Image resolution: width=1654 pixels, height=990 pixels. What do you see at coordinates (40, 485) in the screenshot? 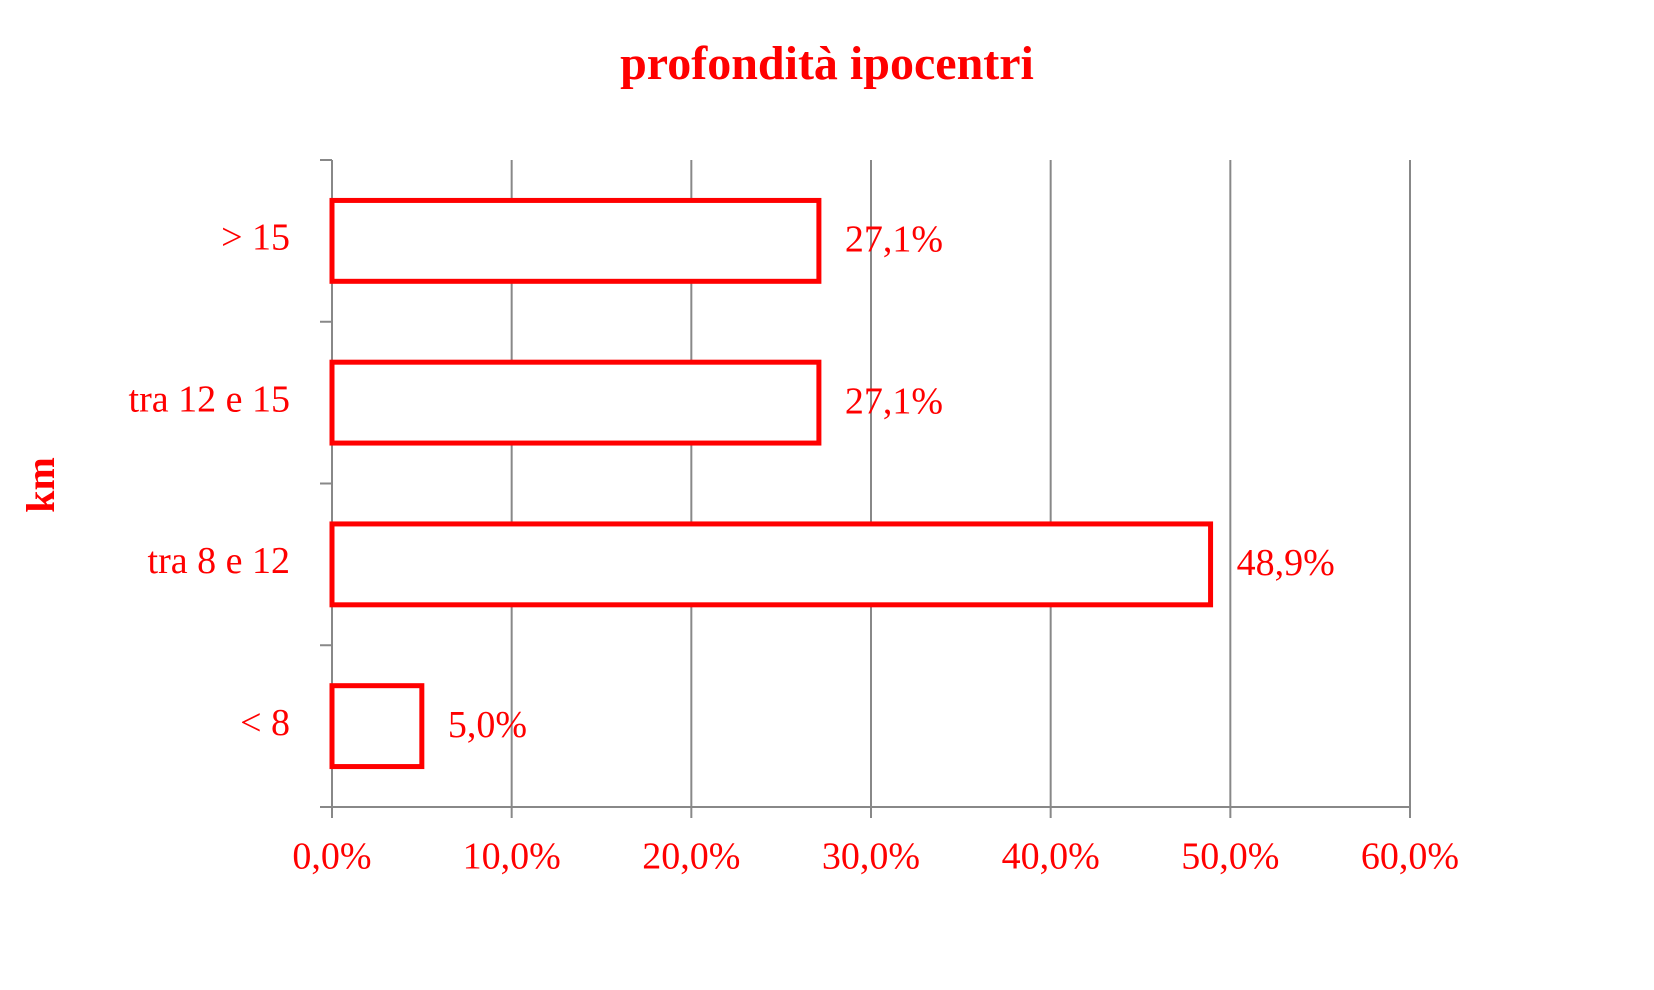
I see `y-axis-label: km` at bounding box center [40, 485].